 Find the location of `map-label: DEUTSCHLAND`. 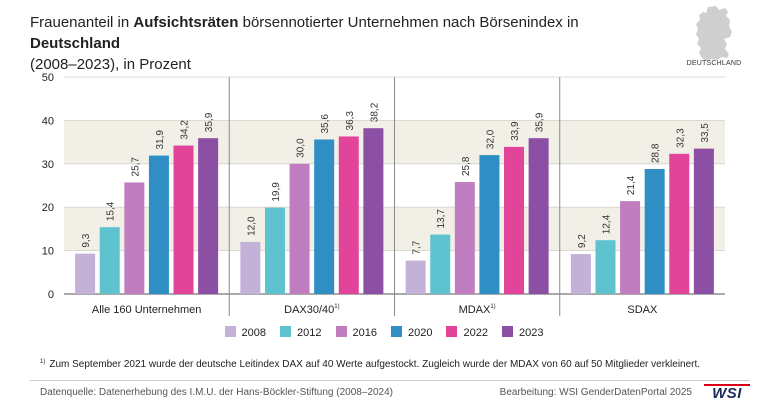

map-label: DEUTSCHLAND is located at coordinates (714, 63).